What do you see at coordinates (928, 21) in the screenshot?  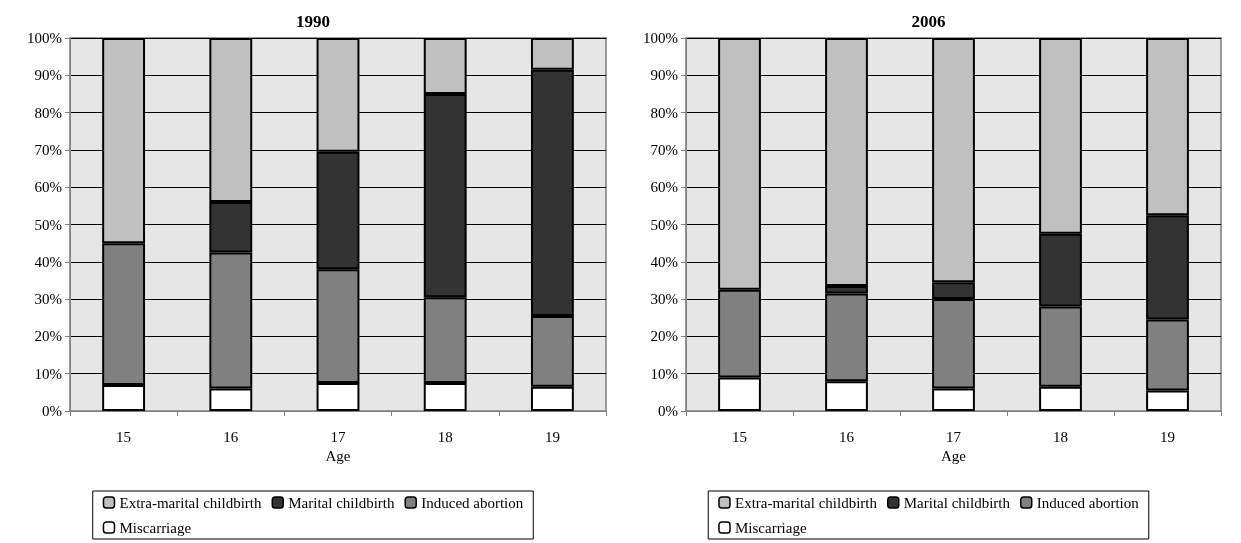 I see `chart-title: 2006` at bounding box center [928, 21].